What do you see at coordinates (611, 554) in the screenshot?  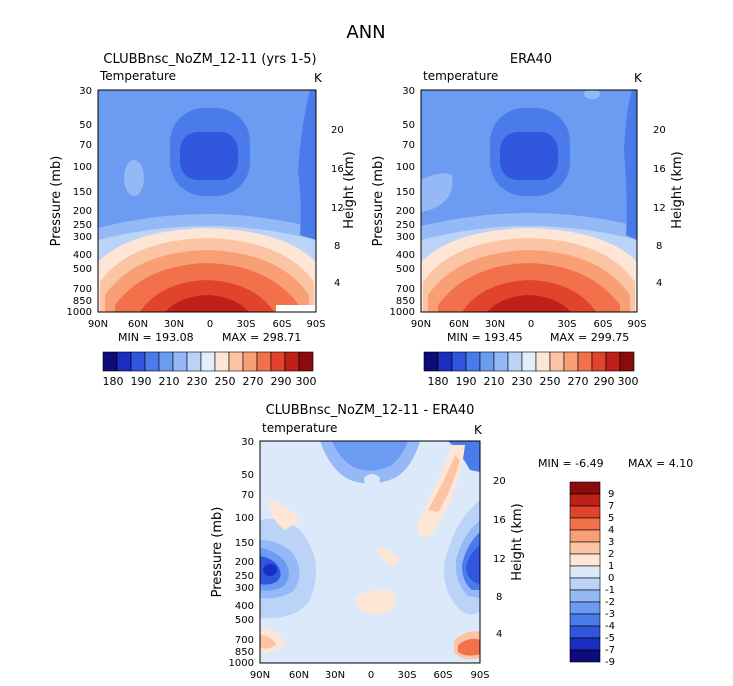 I see `colorbar-label: 2` at bounding box center [611, 554].